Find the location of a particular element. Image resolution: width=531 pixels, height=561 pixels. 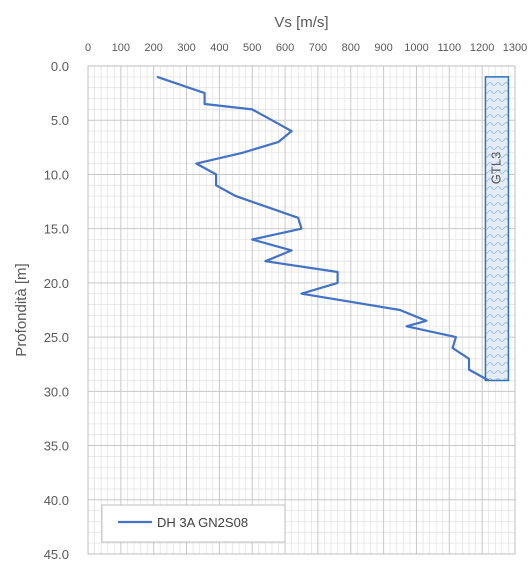

x-tick-label: 1200 is located at coordinates (482, 48).